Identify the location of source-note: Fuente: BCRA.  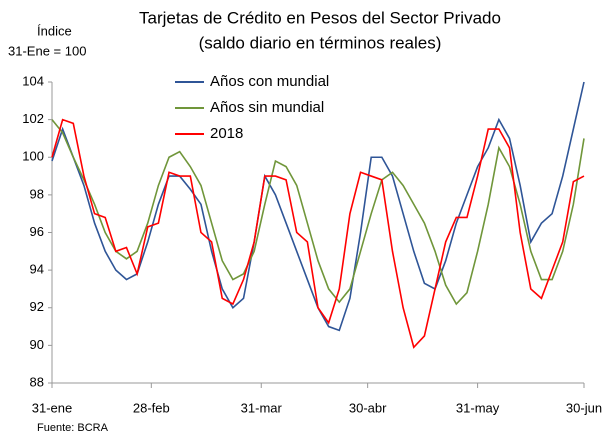
(73, 428).